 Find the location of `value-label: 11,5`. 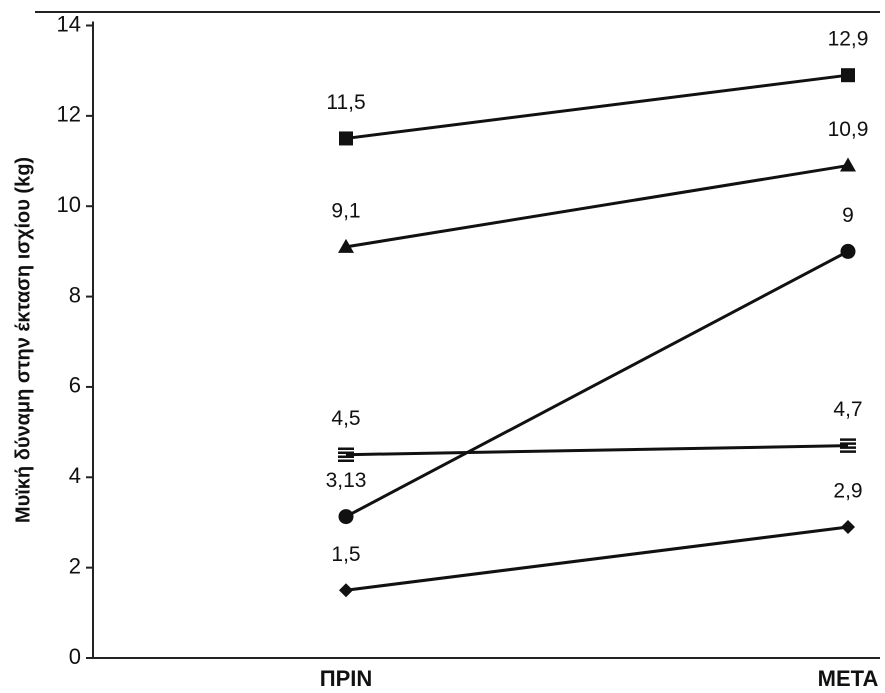

value-label: 11,5 is located at coordinates (345, 102).